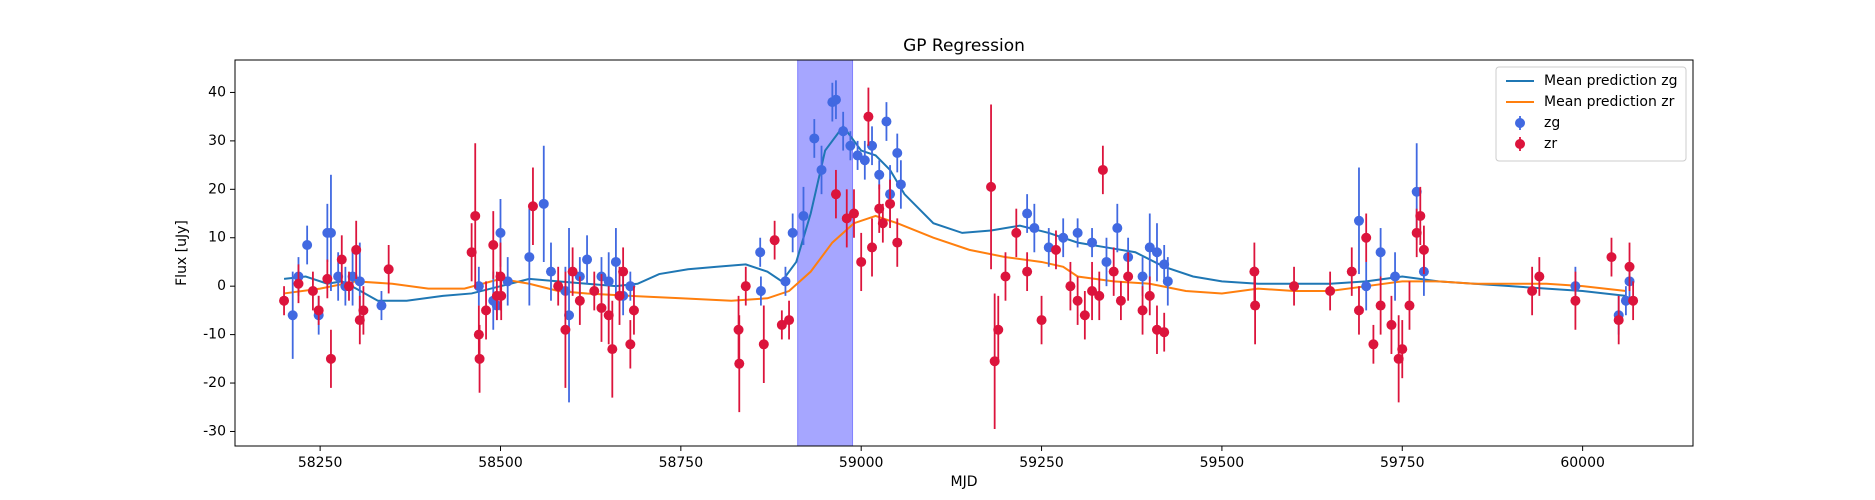 The width and height of the screenshot is (1875, 500). What do you see at coordinates (1552, 123) in the screenshot?
I see `legend-label: zg` at bounding box center [1552, 123].